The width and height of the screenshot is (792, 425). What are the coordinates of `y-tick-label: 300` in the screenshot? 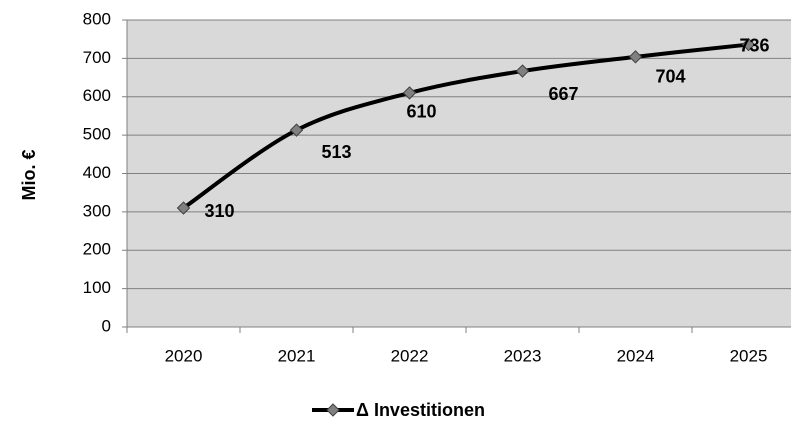 It's located at (97, 210).